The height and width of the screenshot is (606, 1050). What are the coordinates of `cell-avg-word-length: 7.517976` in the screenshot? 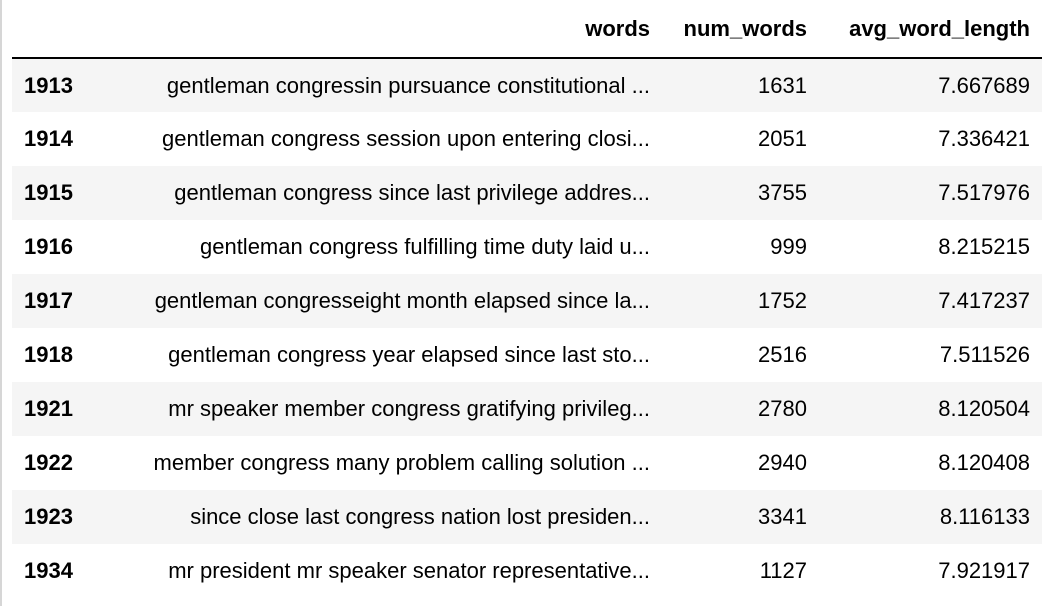 It's located at (984, 192).